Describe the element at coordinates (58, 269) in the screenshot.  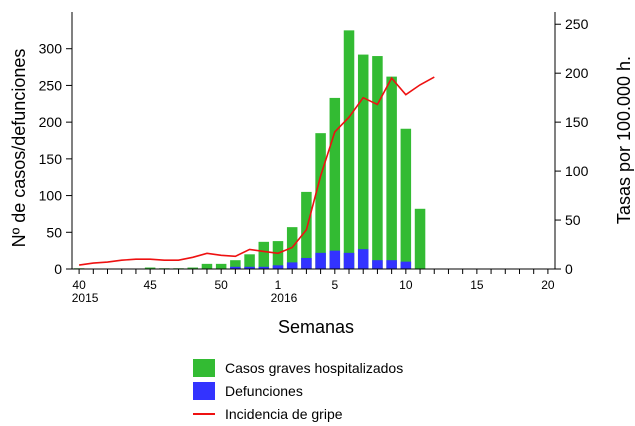
I see `left-tick-label: 0` at that location.